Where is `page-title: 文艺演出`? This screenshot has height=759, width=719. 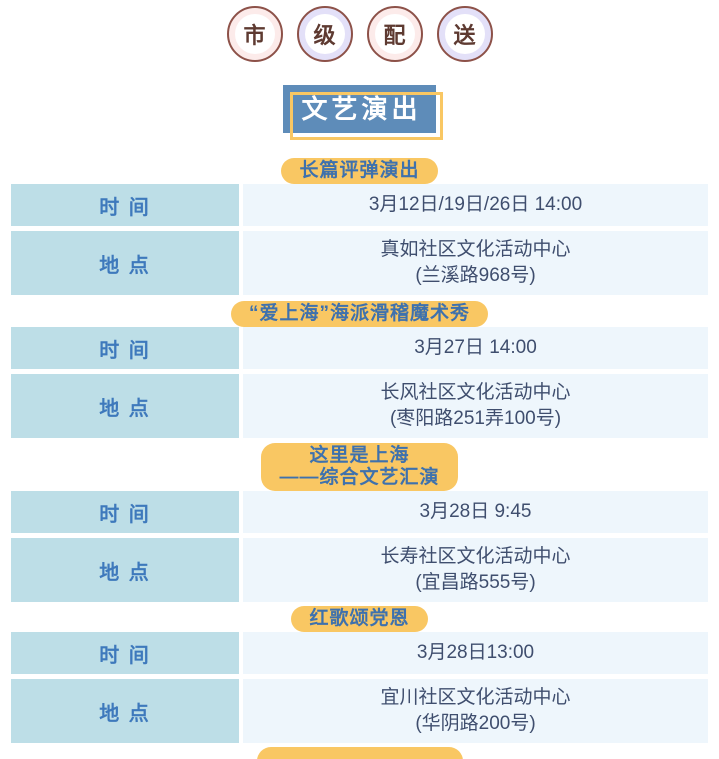
page-title: 文艺演出 is located at coordinates (363, 112).